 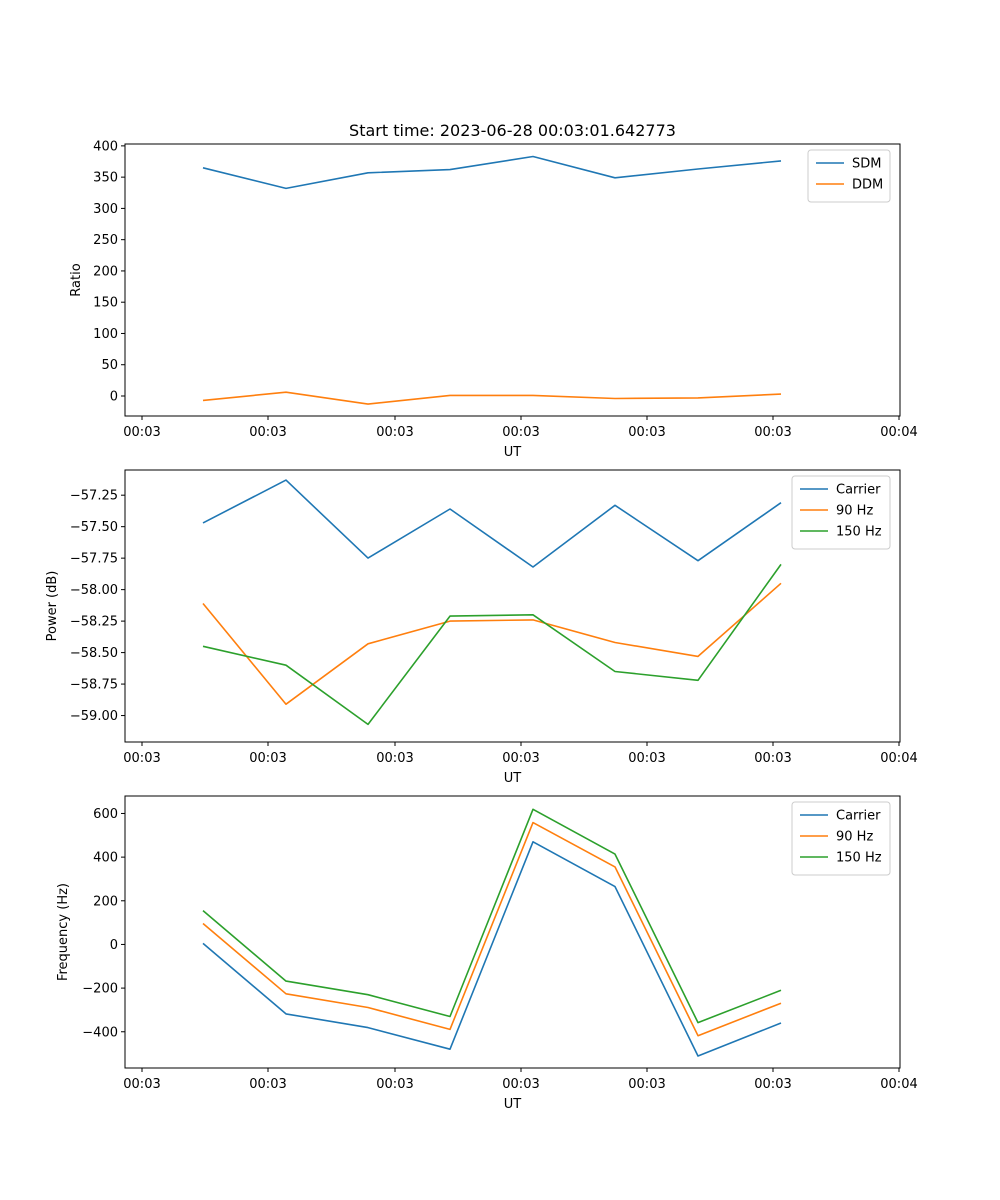 What do you see at coordinates (105, 303) in the screenshot?
I see `y-tick-label: 150` at bounding box center [105, 303].